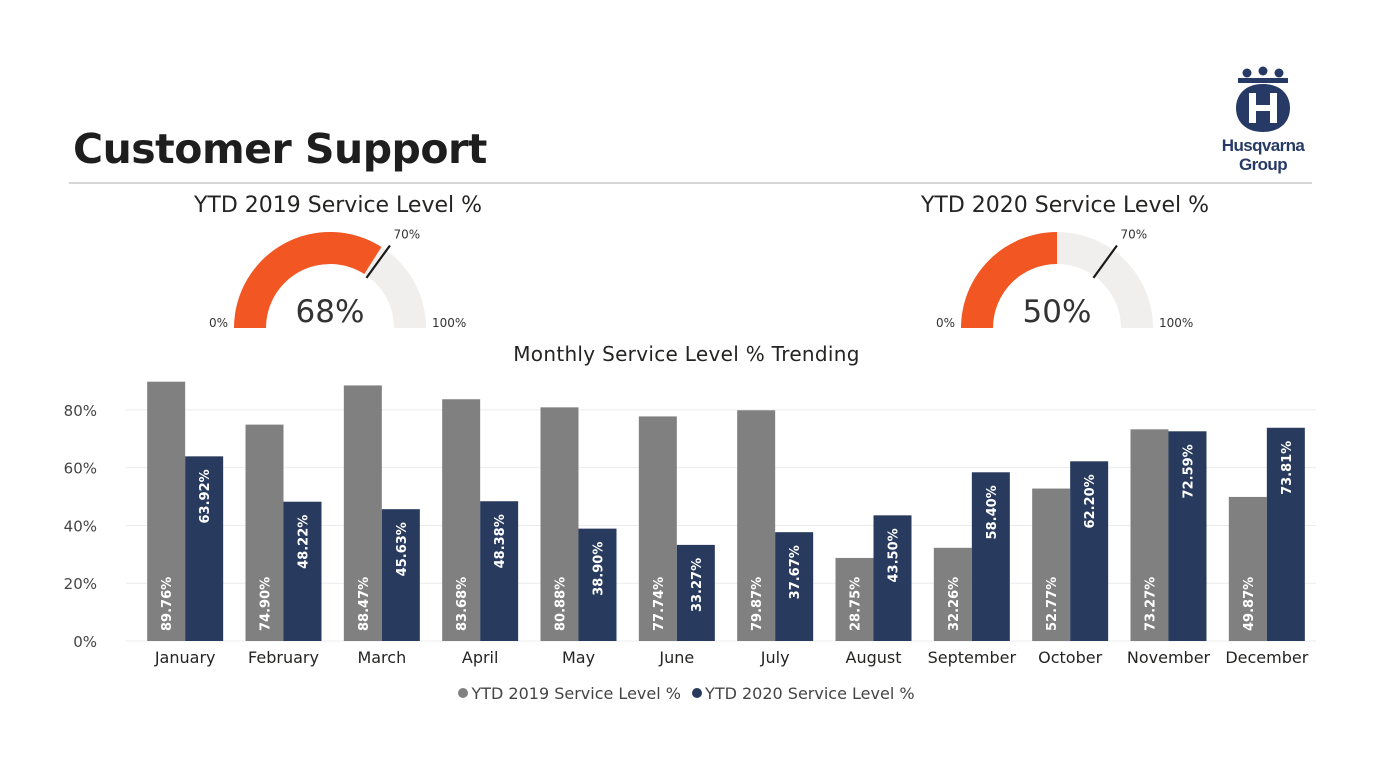 This screenshot has height=769, width=1373. What do you see at coordinates (283, 657) in the screenshot?
I see `x-tick-label: February` at bounding box center [283, 657].